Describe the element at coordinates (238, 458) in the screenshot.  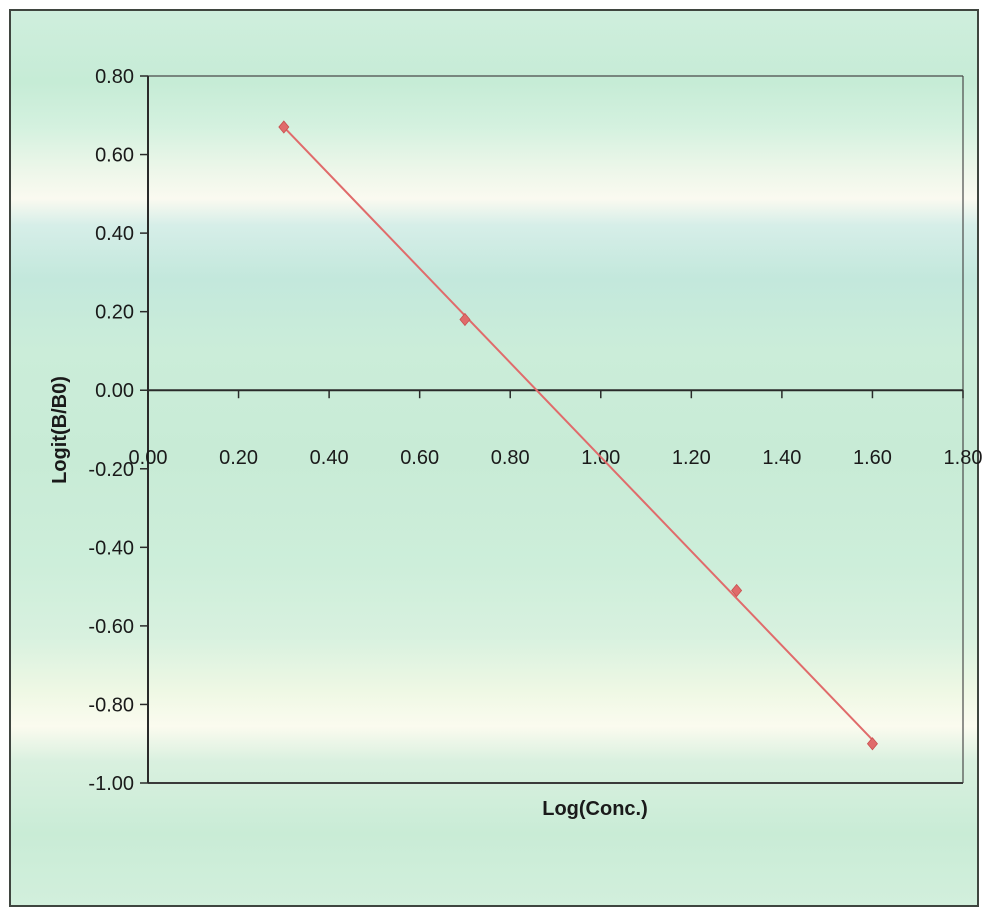
I see `x-tick-label: 0.20` at that location.